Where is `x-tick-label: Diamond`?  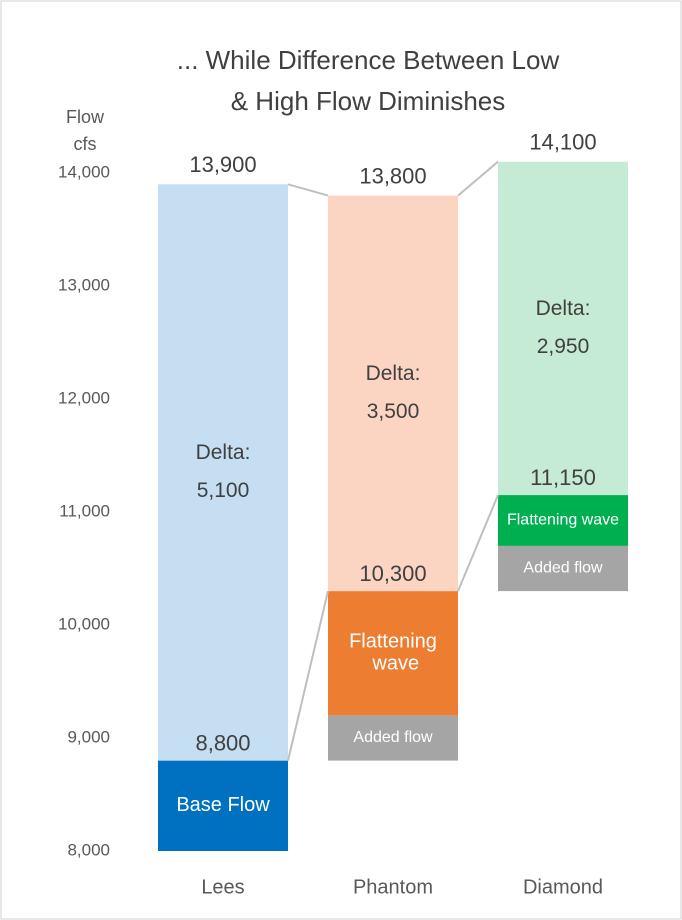
x-tick-label: Diamond is located at coordinates (563, 887).